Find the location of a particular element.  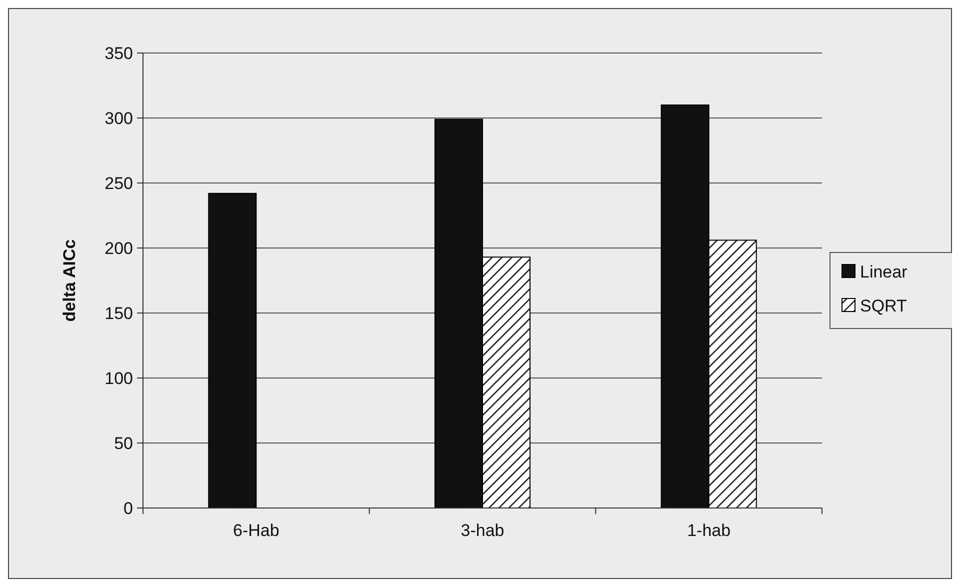

y-tick-label: 350 is located at coordinates (118, 53).